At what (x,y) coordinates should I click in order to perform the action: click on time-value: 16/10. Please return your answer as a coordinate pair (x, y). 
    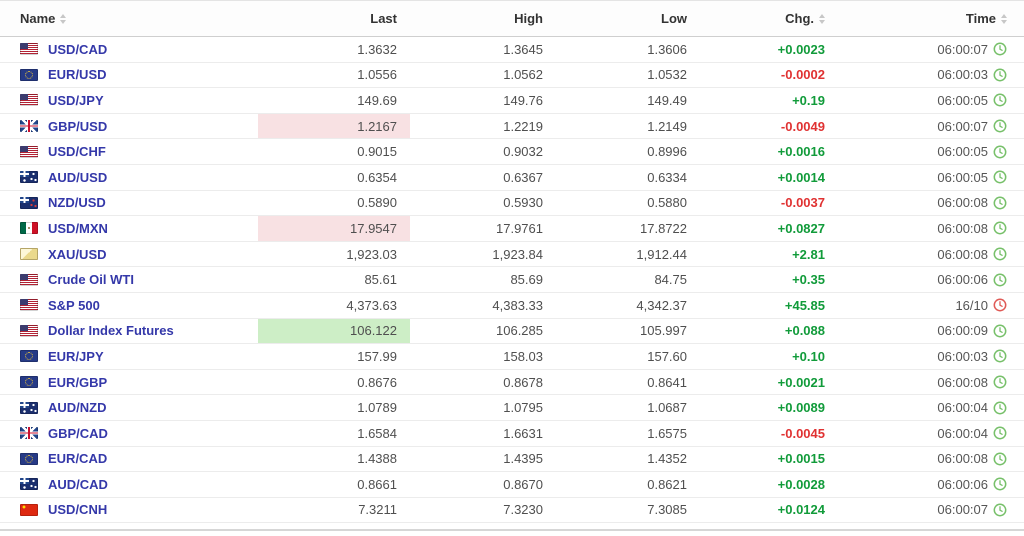
    Looking at the image, I should click on (971, 305).